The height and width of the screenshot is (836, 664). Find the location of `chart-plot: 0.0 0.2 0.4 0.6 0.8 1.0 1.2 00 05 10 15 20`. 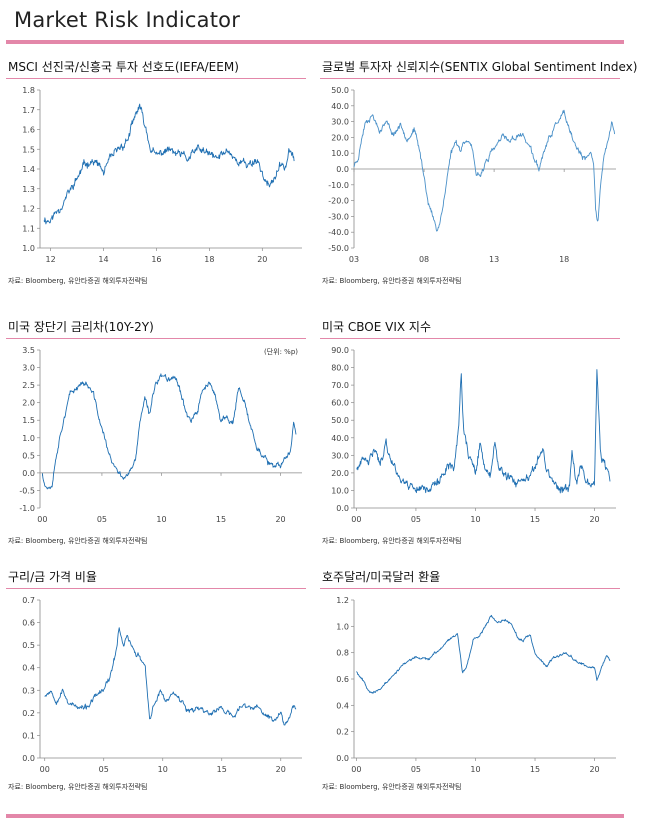

chart-plot: 0.0 0.2 0.4 0.6 0.8 1.0 1.2 00 05 10 15 20 is located at coordinates (476, 685).